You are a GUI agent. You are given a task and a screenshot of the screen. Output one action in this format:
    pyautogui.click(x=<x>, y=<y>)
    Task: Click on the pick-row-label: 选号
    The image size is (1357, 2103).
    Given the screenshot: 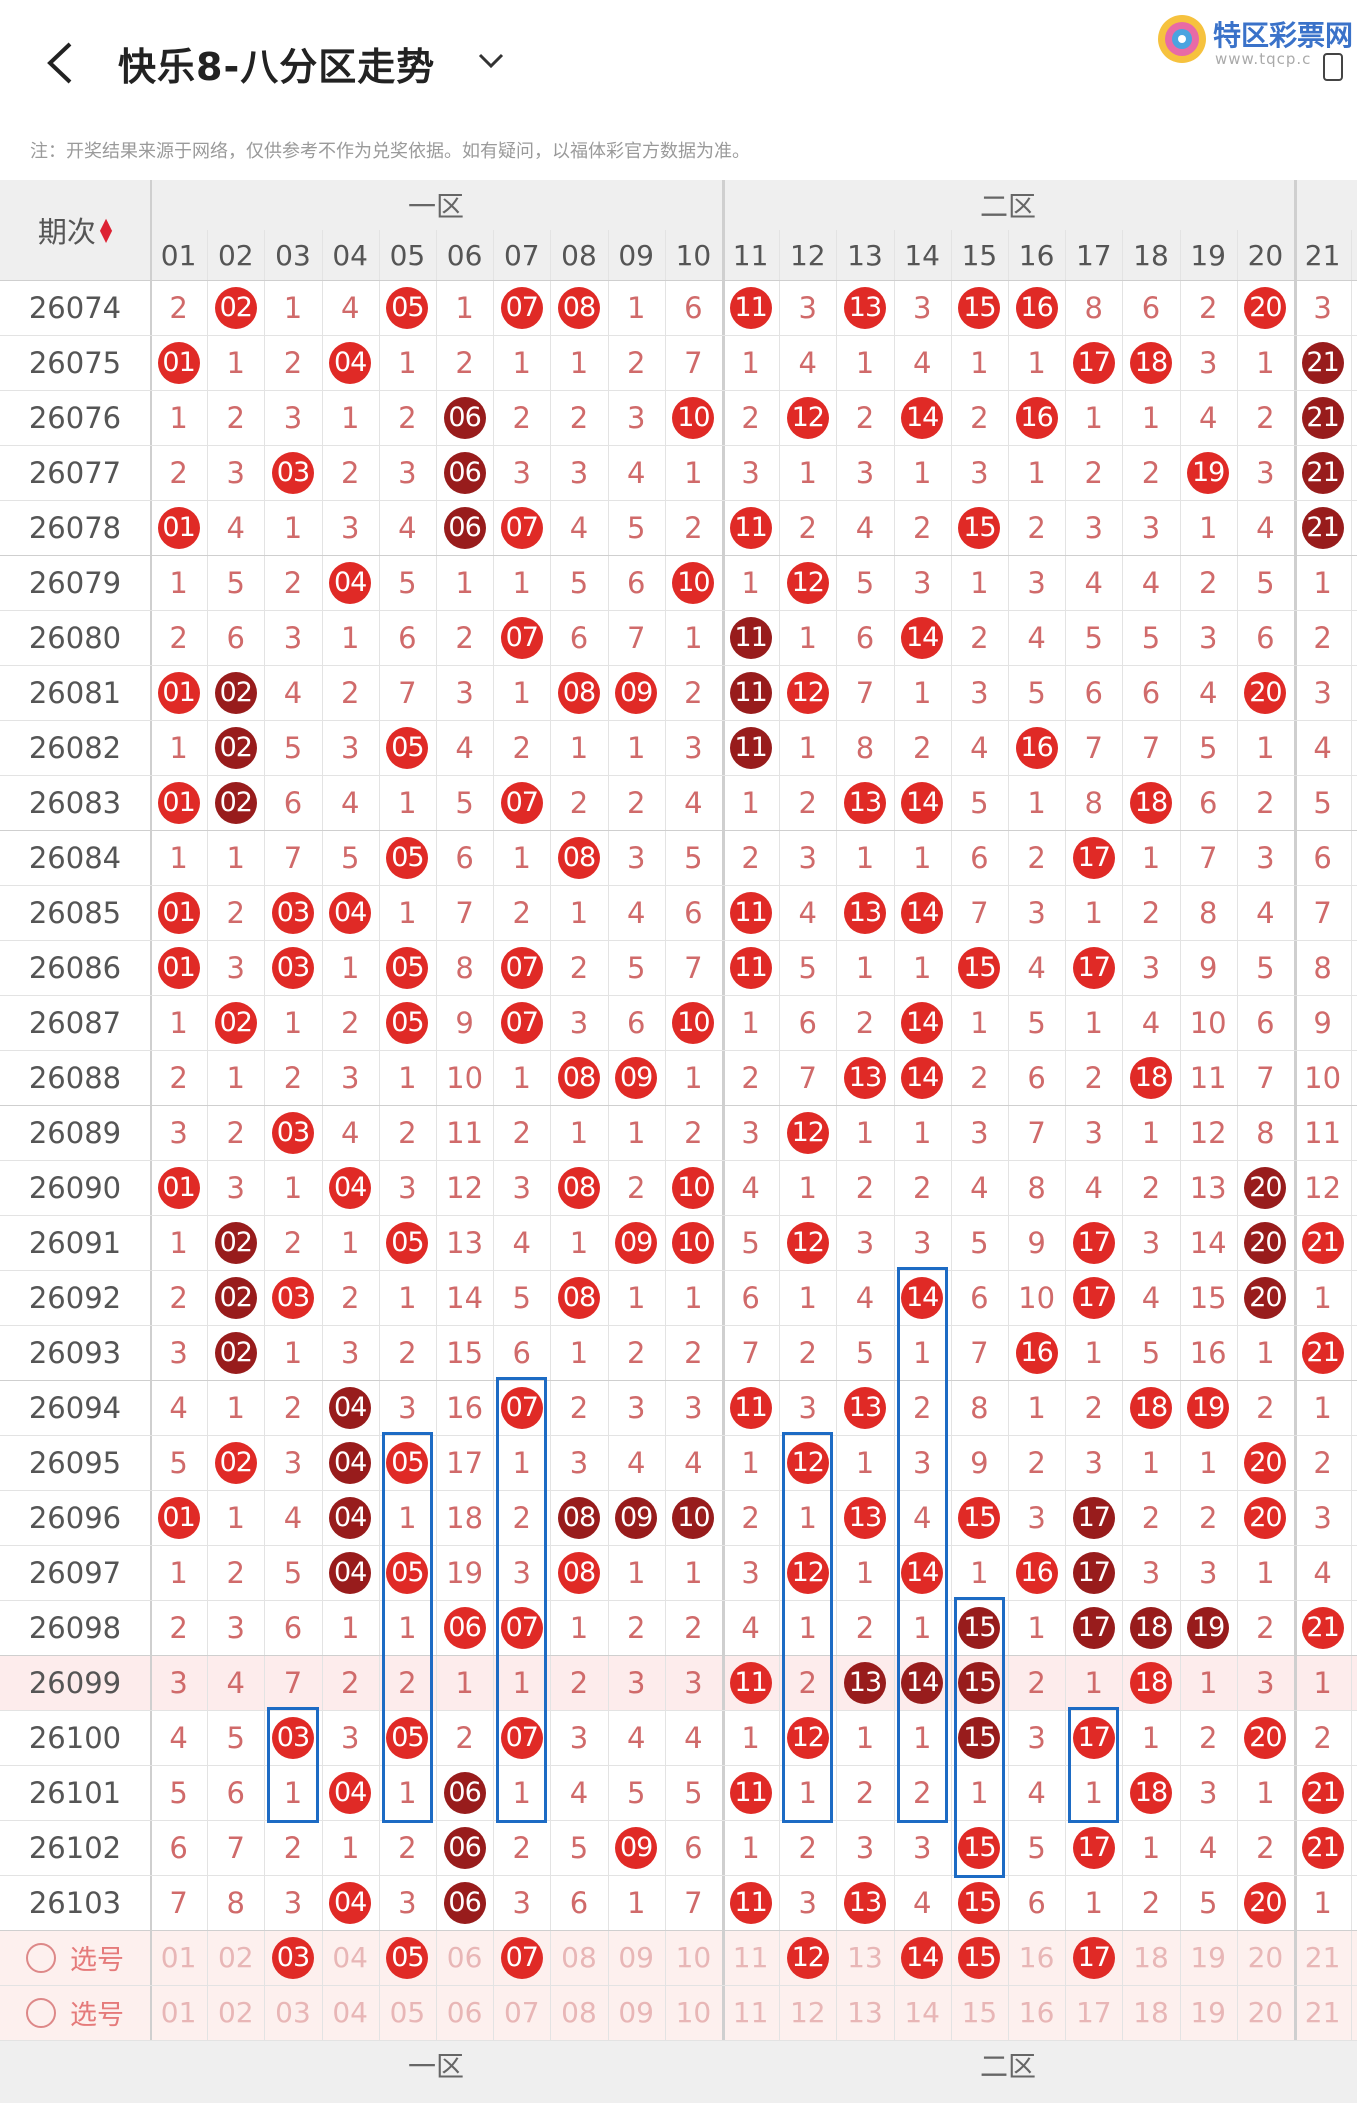 What is the action you would take?
    pyautogui.click(x=75, y=2012)
    